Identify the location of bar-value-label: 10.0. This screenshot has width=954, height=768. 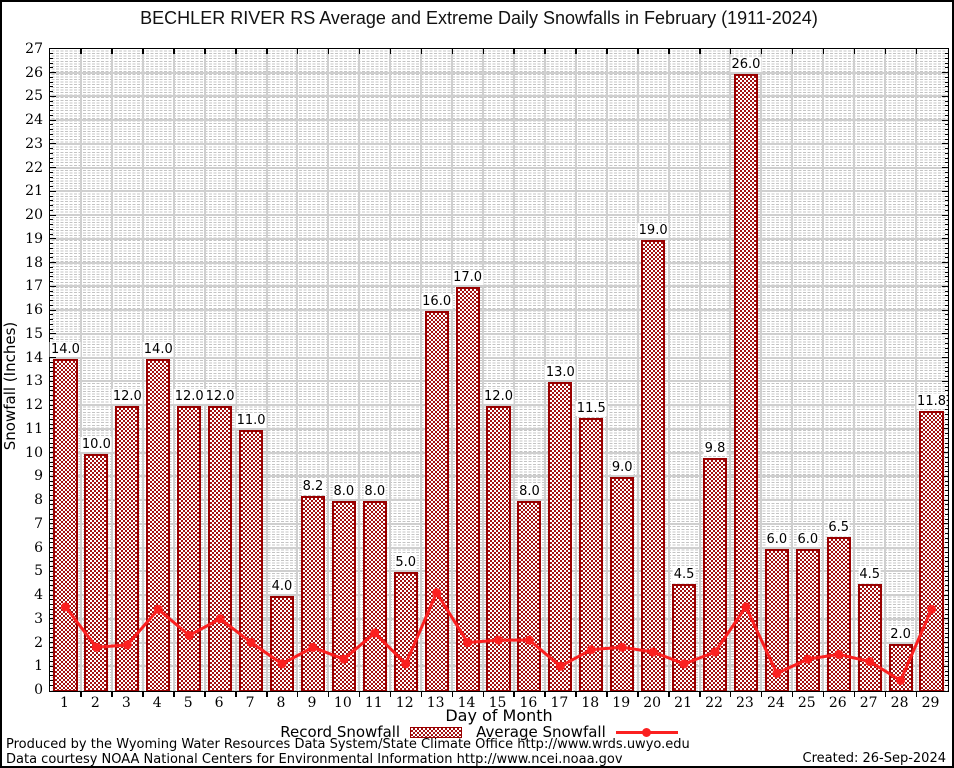
(96, 444).